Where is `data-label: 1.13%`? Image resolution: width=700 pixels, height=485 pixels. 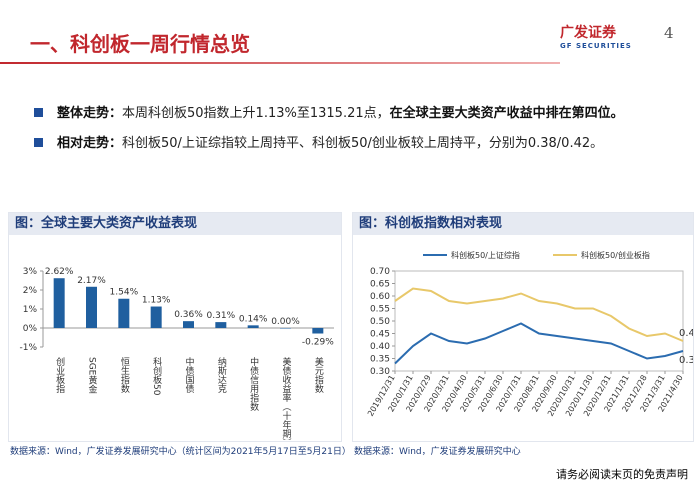
data-label: 1.13% is located at coordinates (156, 301).